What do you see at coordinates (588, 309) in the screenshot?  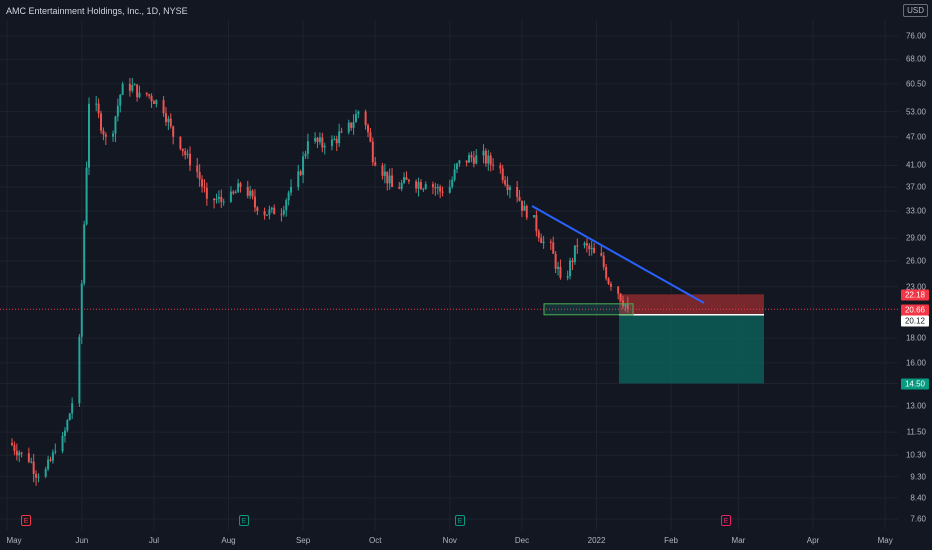 I see `support-box` at bounding box center [588, 309].